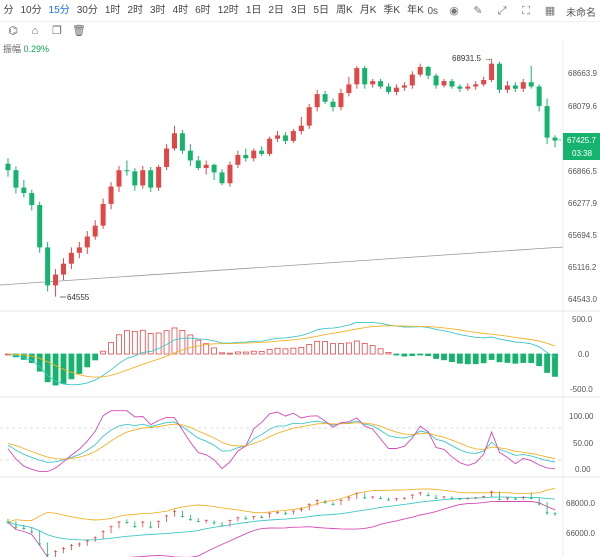  What do you see at coordinates (276, 10) in the screenshot?
I see `timeframe-11: 2日` at bounding box center [276, 10].